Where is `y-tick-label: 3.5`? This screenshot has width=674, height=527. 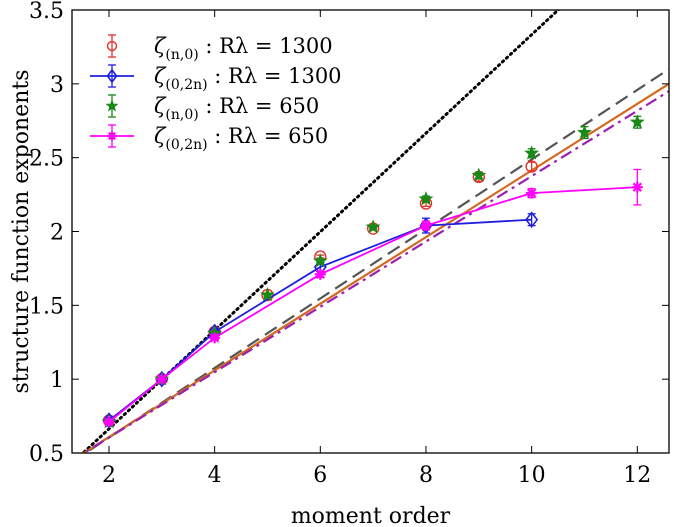
y-tick-label: 3.5 is located at coordinates (46, 12).